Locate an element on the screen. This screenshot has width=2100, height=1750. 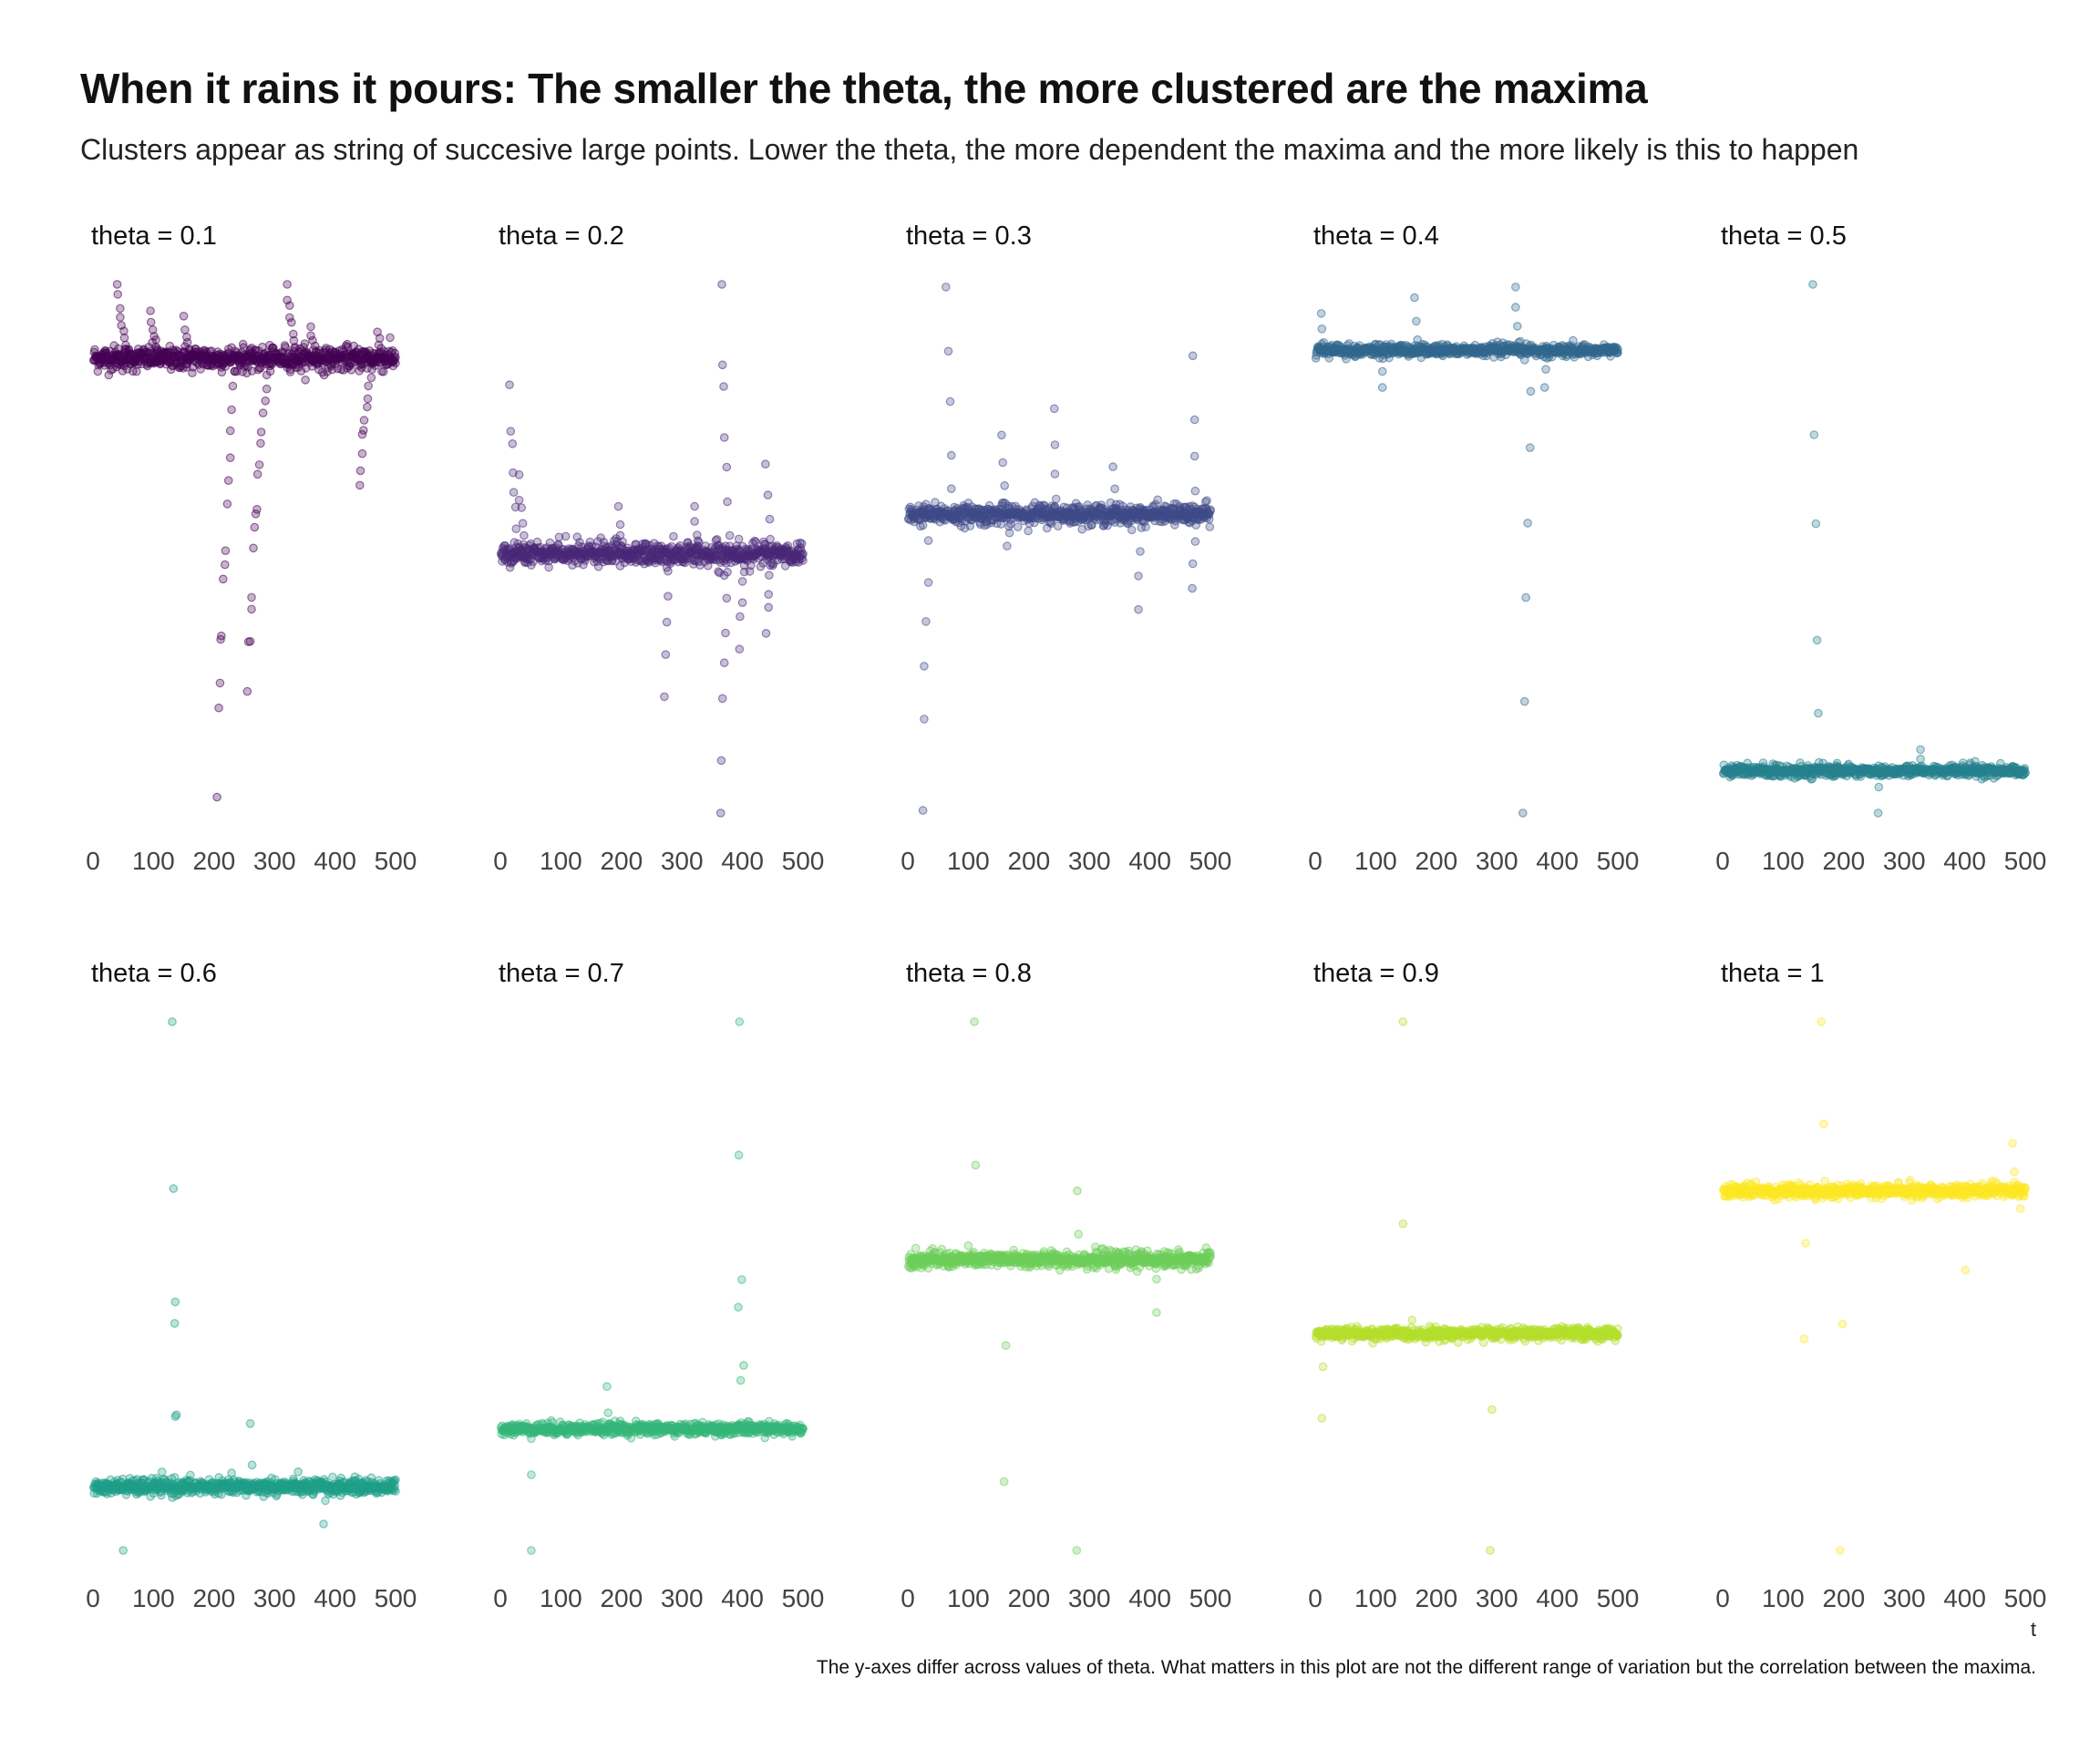
facet-panel: theta = 0.30 100 200 300 400 500 is located at coordinates (1066, 548).